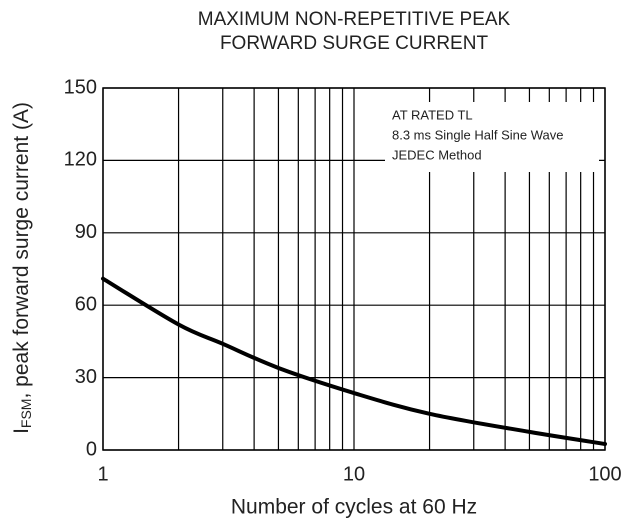 This screenshot has height=530, width=625. What do you see at coordinates (86, 377) in the screenshot?
I see `y-tick-label: 30` at bounding box center [86, 377].